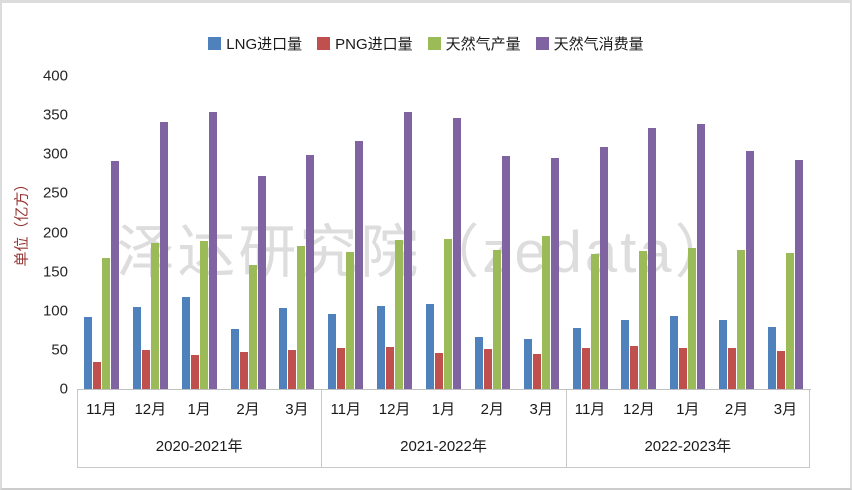 This screenshot has height=490, width=852. I want to click on year-labels-row: 2020-2021年 2021-2022年 2022-2023年, so click(443, 445).